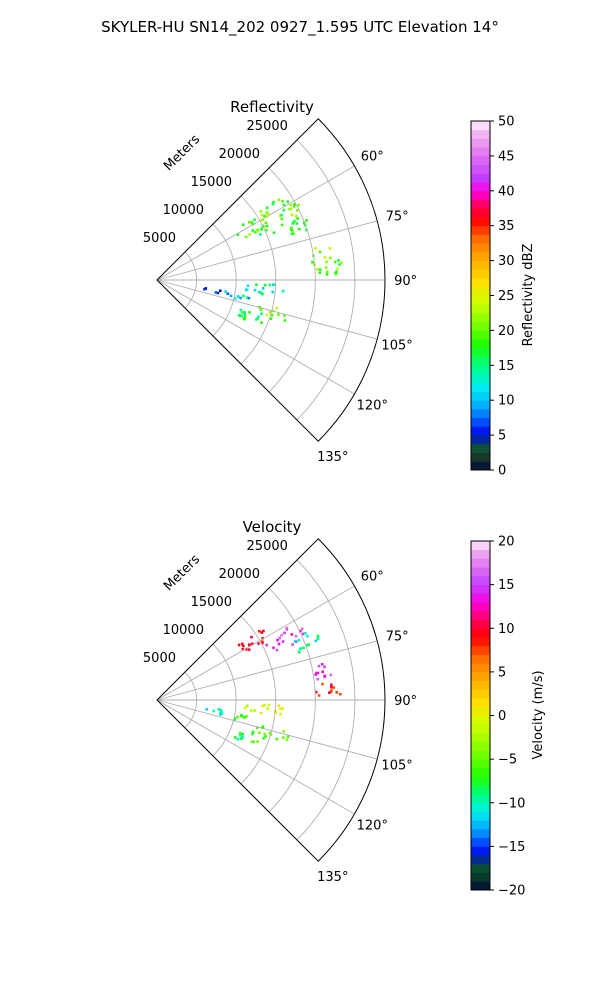  I want to click on range-tick-label: 15000, so click(211, 182).